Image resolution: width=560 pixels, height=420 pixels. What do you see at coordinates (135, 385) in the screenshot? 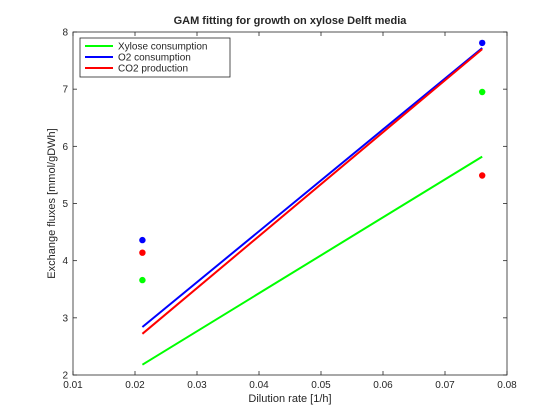
I see `x-tick-label: 0.02` at bounding box center [135, 385].